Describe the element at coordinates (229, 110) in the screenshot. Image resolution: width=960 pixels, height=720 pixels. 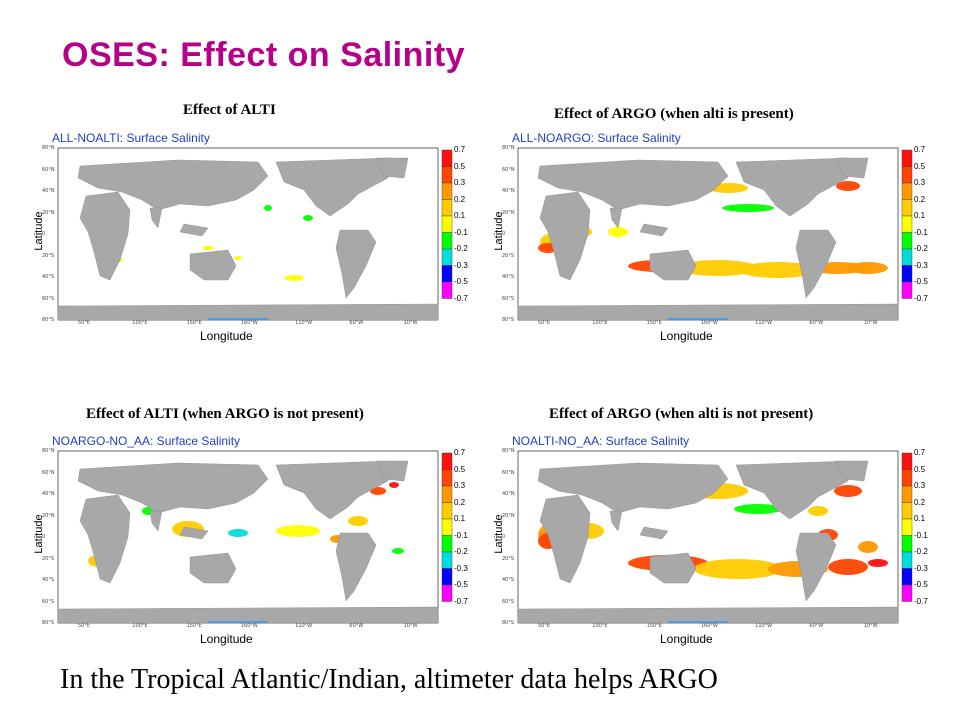
I see `panel-heading-1: Effect of ALTI` at that location.